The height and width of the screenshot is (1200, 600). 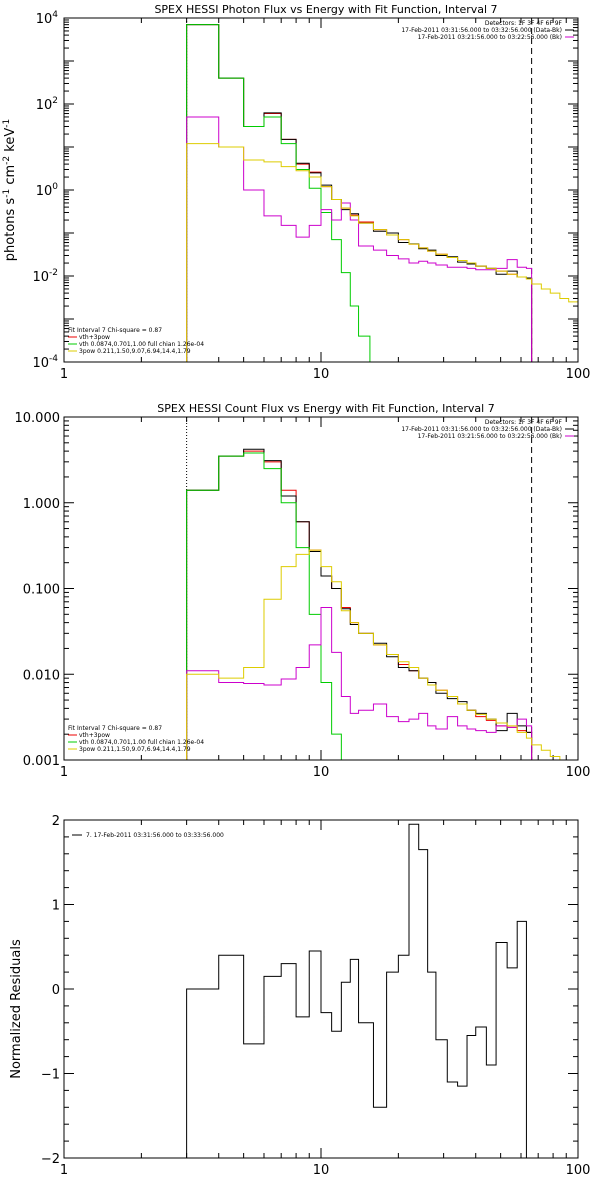 I want to click on residuals-x-tick-label: 1, so click(x=64, y=1170).